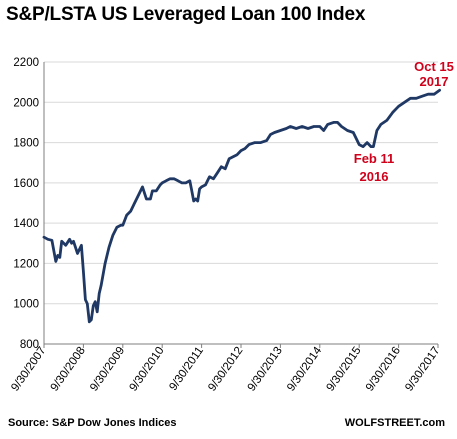  I want to click on y-tick-label: 2000, so click(26, 103).